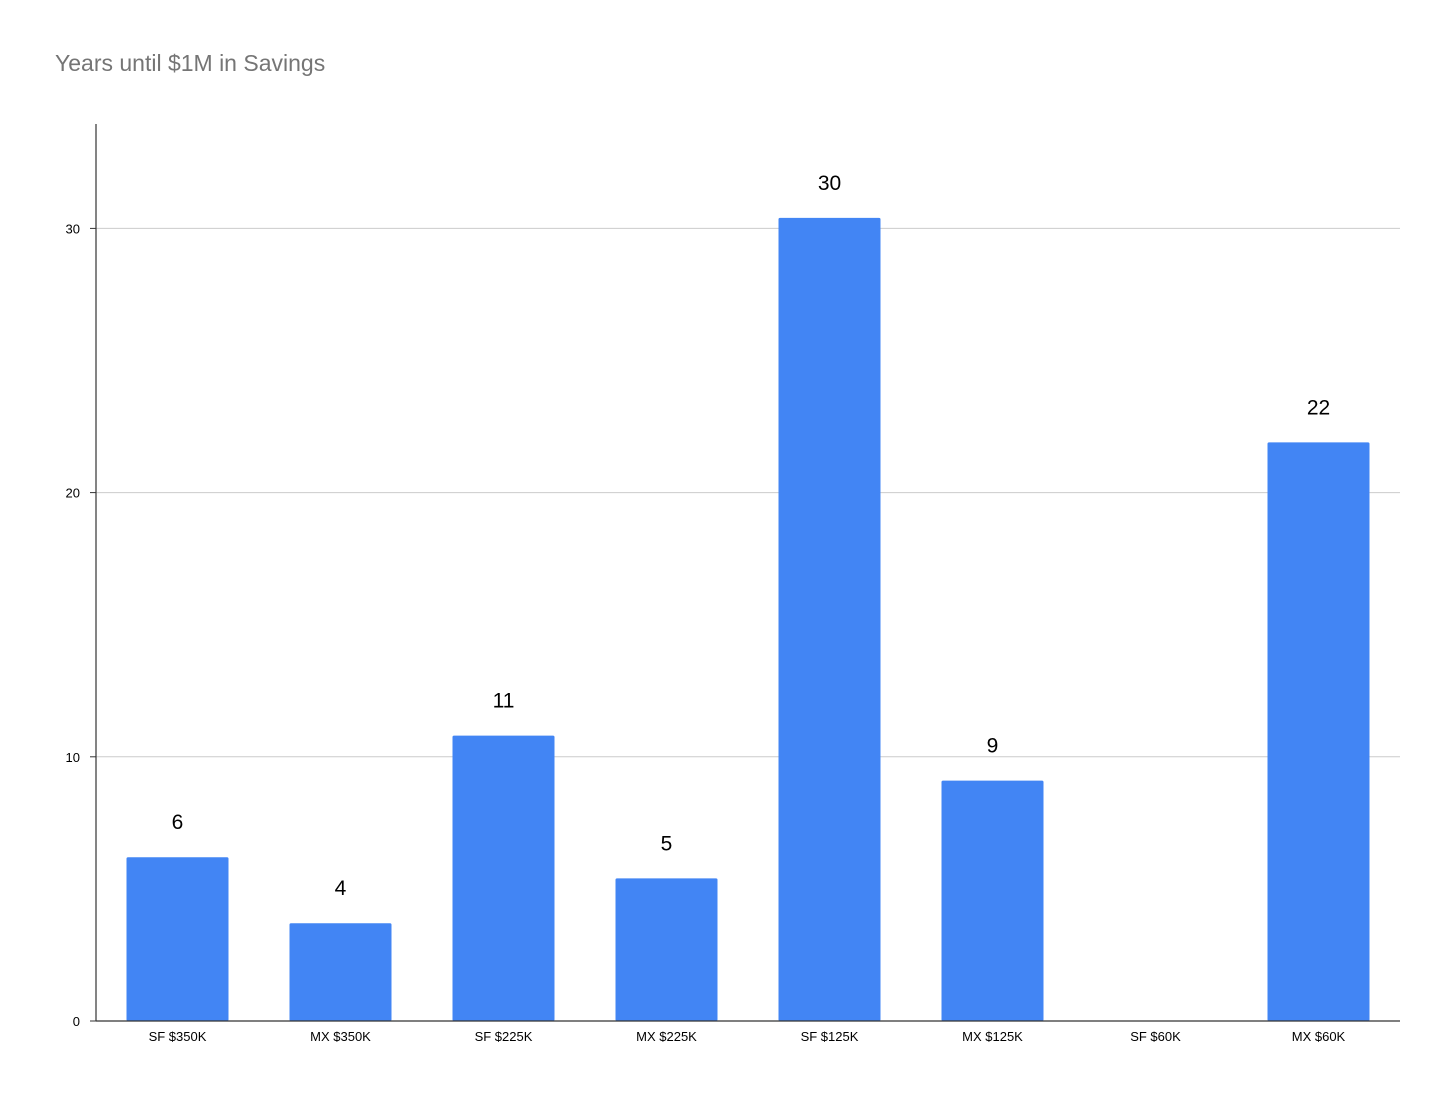 The width and height of the screenshot is (1456, 1099). Describe the element at coordinates (1155, 1036) in the screenshot. I see `x-tick-label: SF $60K` at that location.